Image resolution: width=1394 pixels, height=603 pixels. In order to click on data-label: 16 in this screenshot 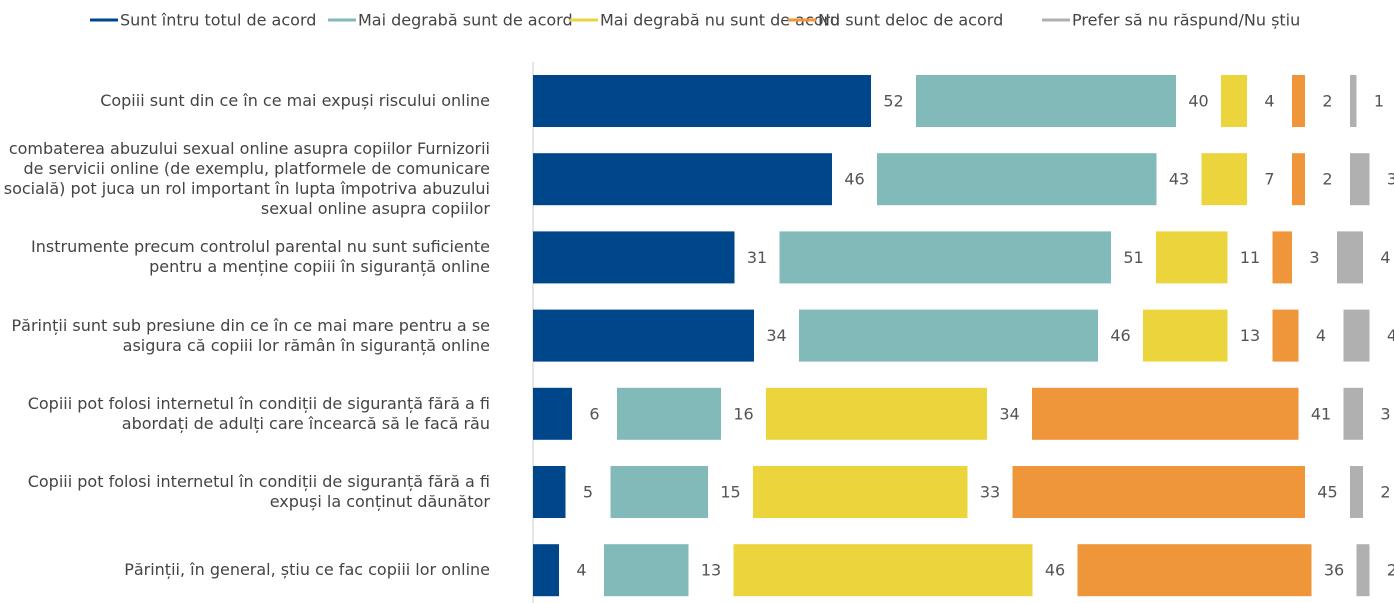, I will do `click(743, 413)`.